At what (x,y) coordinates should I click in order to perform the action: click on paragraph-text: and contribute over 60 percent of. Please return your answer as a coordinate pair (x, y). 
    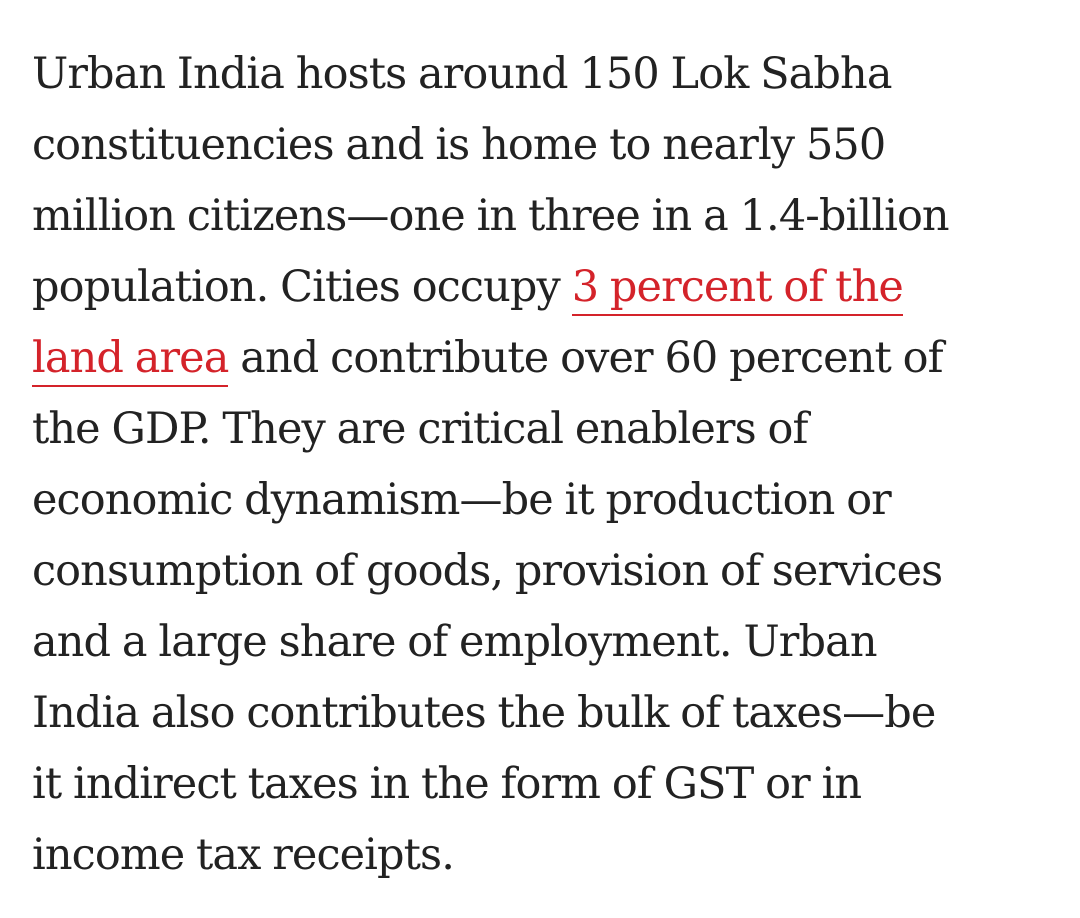
    Looking at the image, I should click on (585, 358).